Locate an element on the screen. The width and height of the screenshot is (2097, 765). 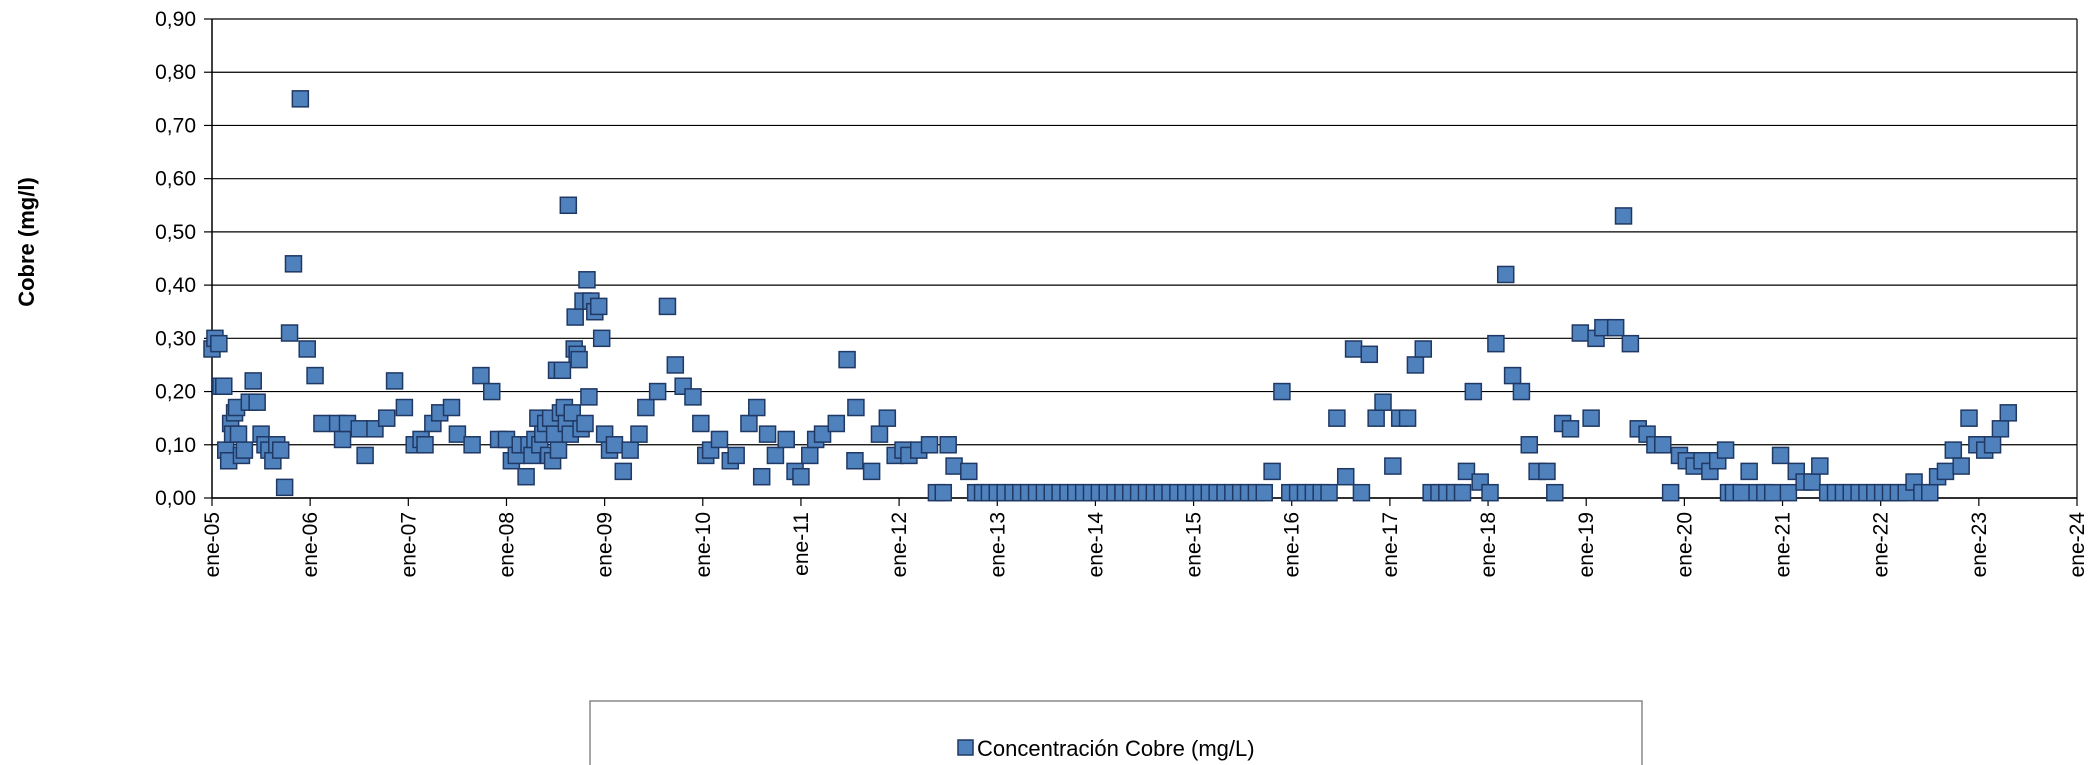
x-tick-label: ene-12 is located at coordinates (899, 544).